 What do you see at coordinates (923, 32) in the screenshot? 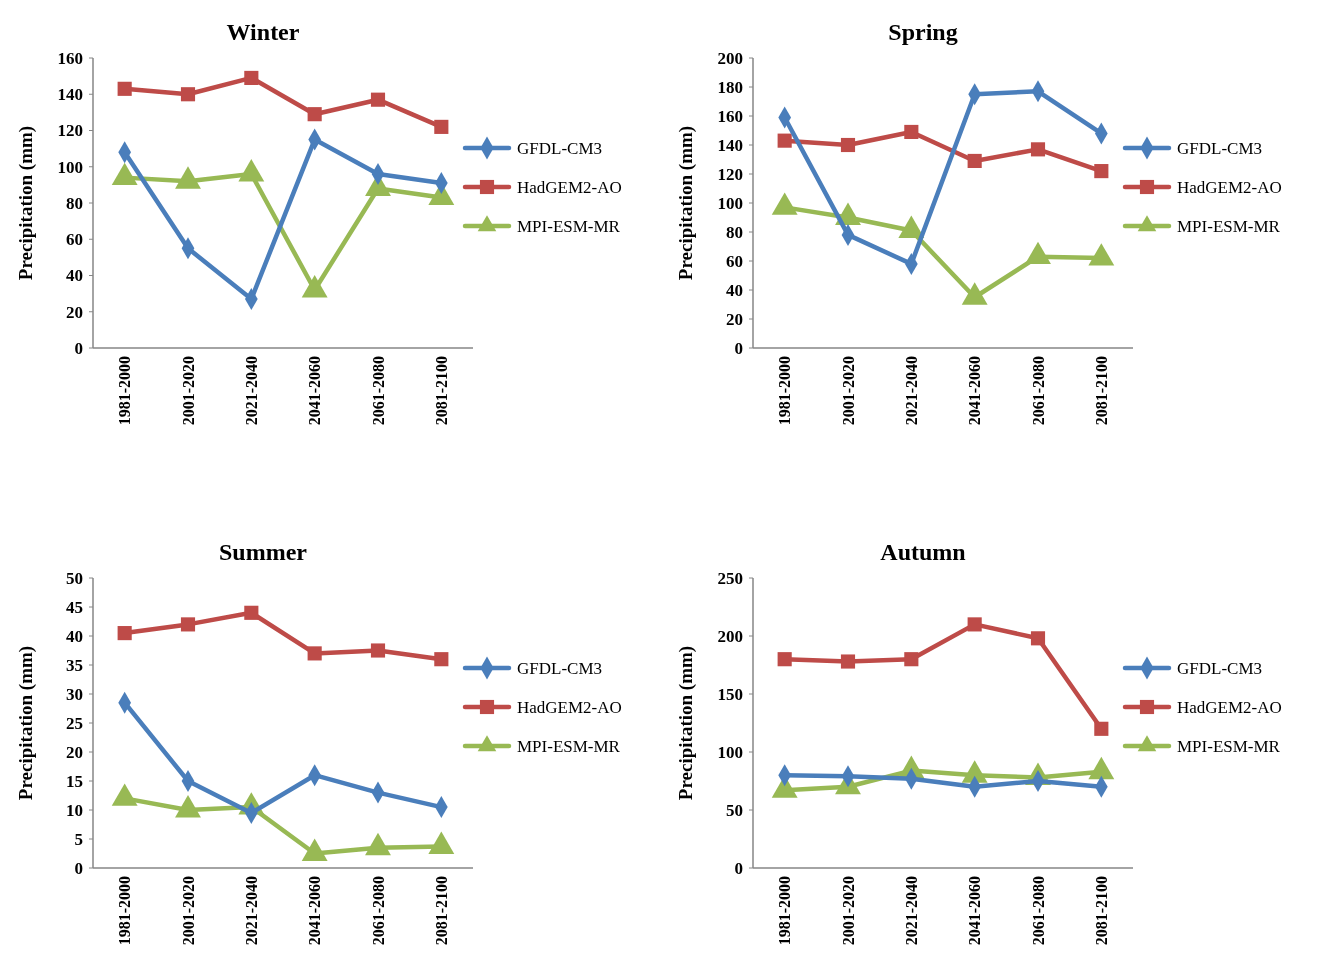
I see `chart-title: Spring` at bounding box center [923, 32].